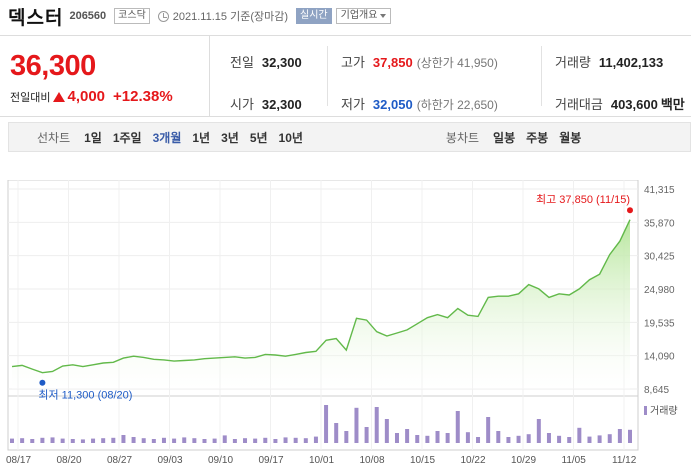 Image resolution: width=691 pixels, height=469 pixels. Describe the element at coordinates (359, 15) in the screenshot. I see `company-info-label: 기업개요` at that location.